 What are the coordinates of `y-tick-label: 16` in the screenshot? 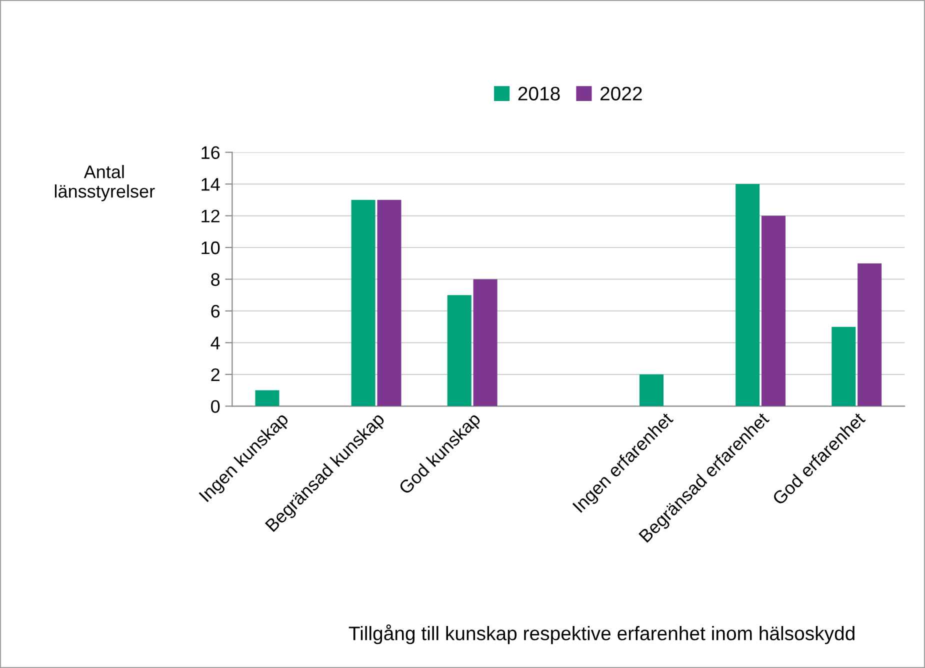 It's located at (211, 153).